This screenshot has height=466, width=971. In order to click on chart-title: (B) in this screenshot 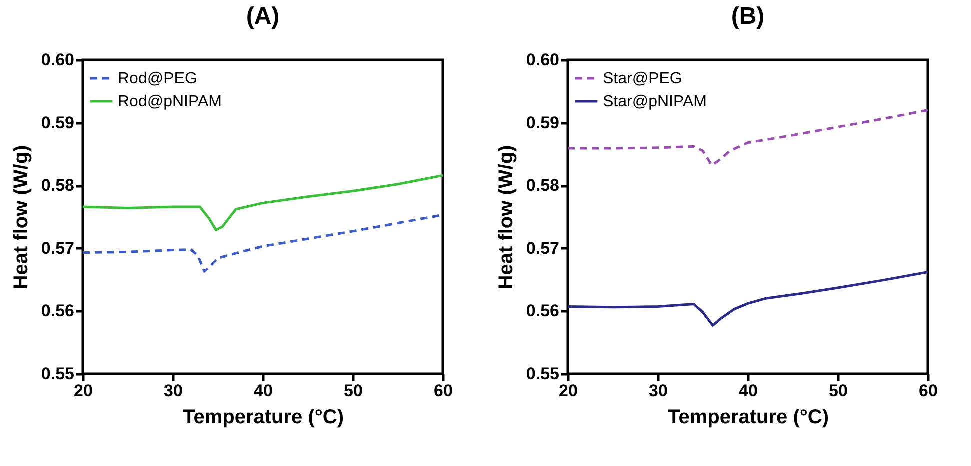, I will do `click(748, 16)`.